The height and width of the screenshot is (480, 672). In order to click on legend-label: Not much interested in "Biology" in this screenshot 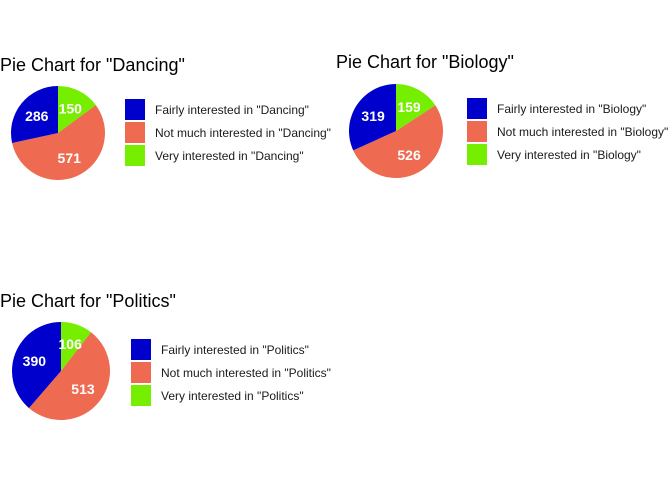, I will do `click(583, 132)`.